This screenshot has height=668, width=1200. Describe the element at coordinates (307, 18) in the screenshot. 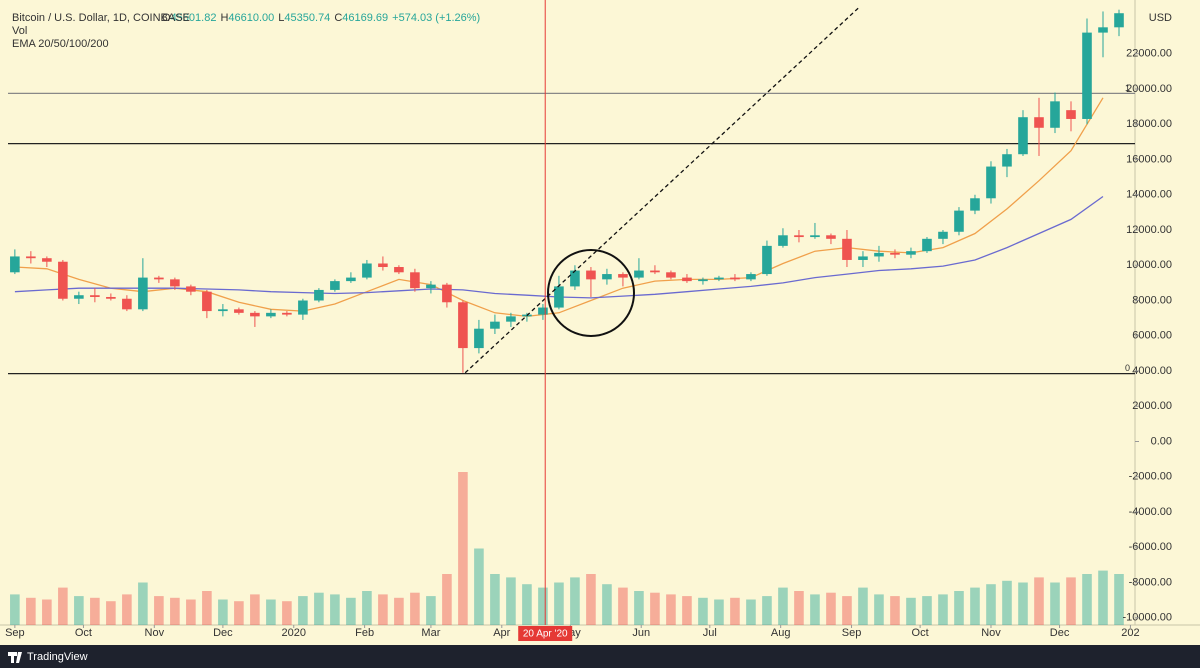

I see `ohlc-value: 45350.74` at that location.